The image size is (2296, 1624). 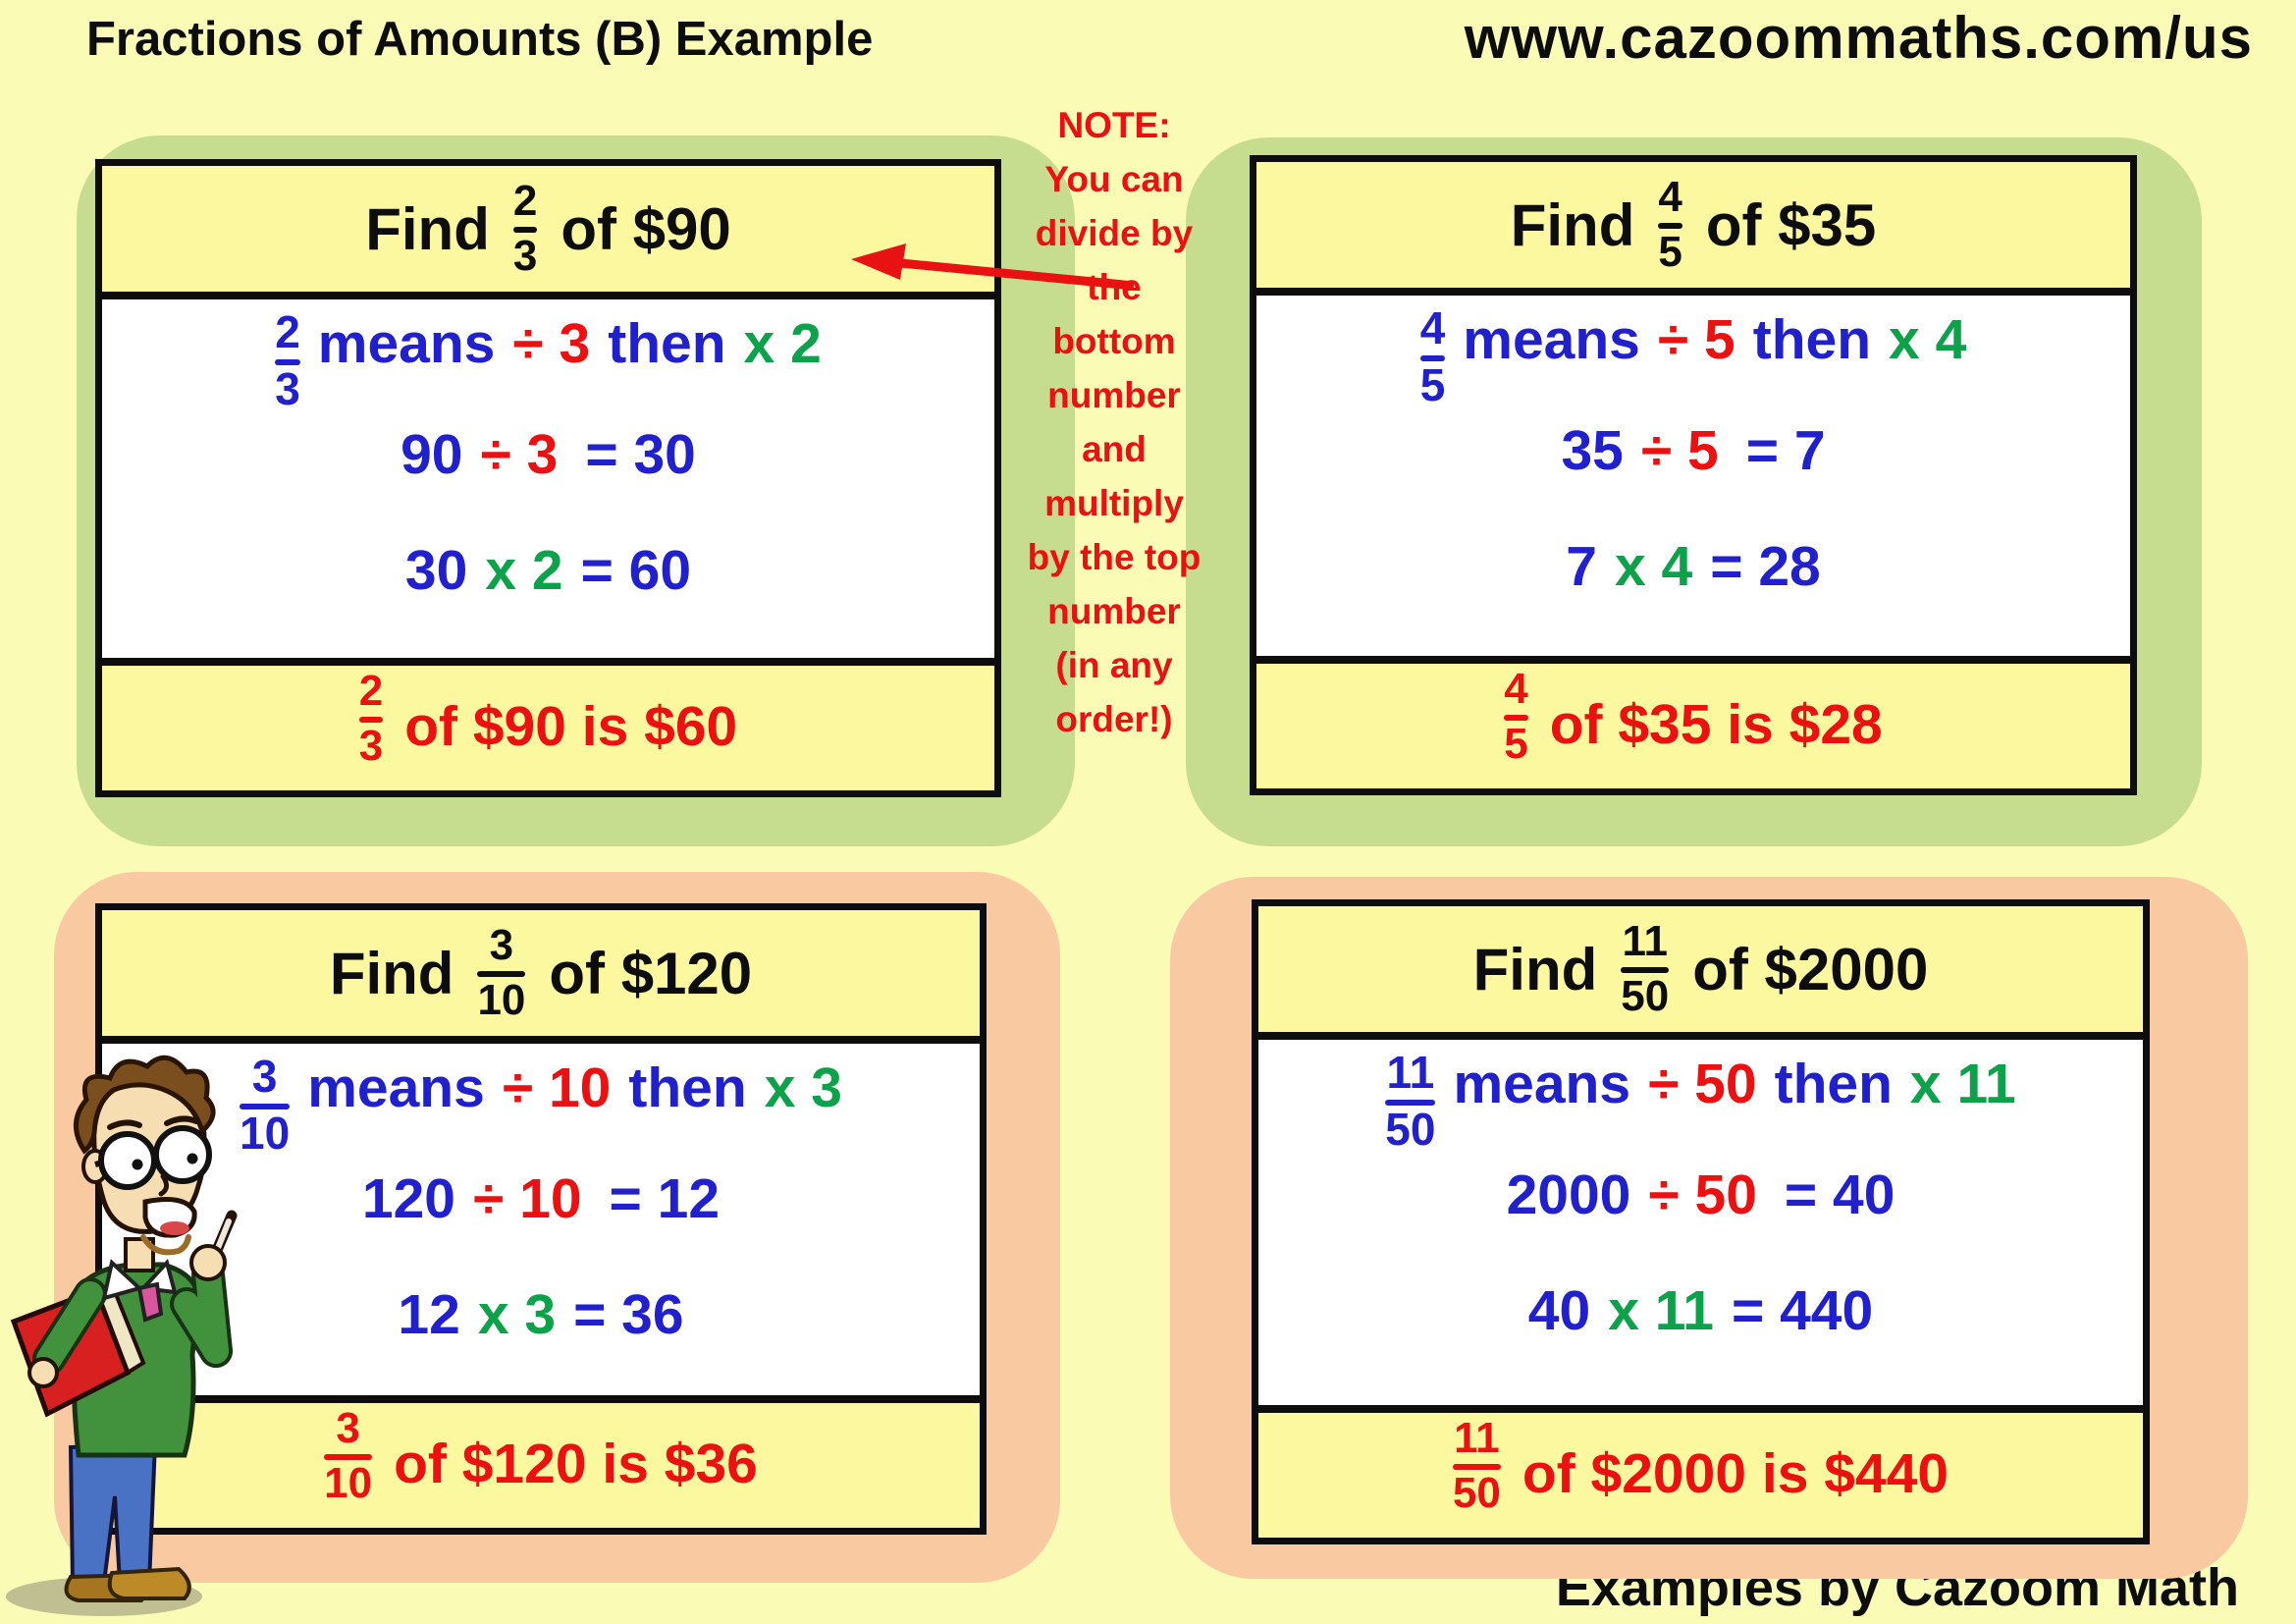 I want to click on page-title: Fractions of Amounts (B) Example, so click(x=480, y=39).